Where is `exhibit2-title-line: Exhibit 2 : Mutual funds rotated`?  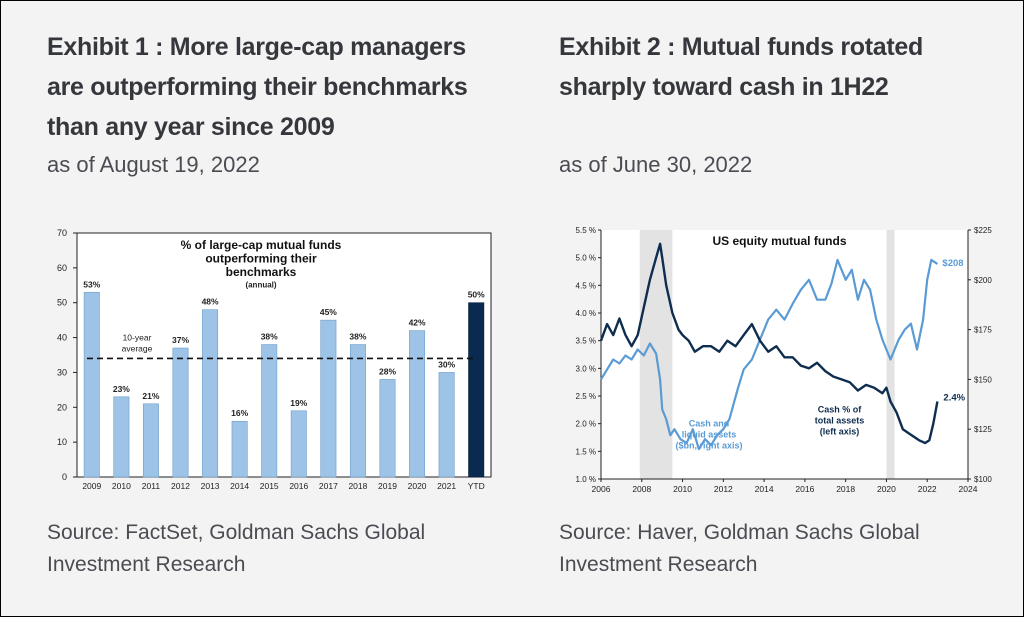
exhibit2-title-line: Exhibit 2 : Mutual funds rotated is located at coordinates (741, 47).